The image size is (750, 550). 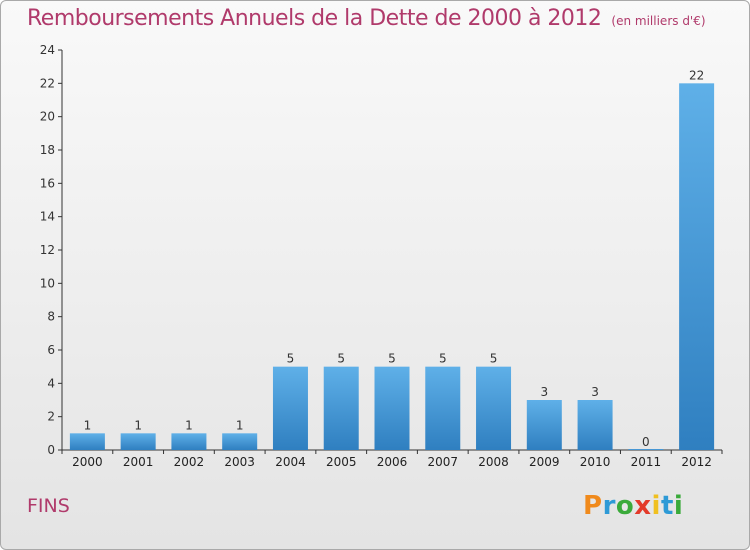 I want to click on y-tick-label: 22, so click(x=47, y=83).